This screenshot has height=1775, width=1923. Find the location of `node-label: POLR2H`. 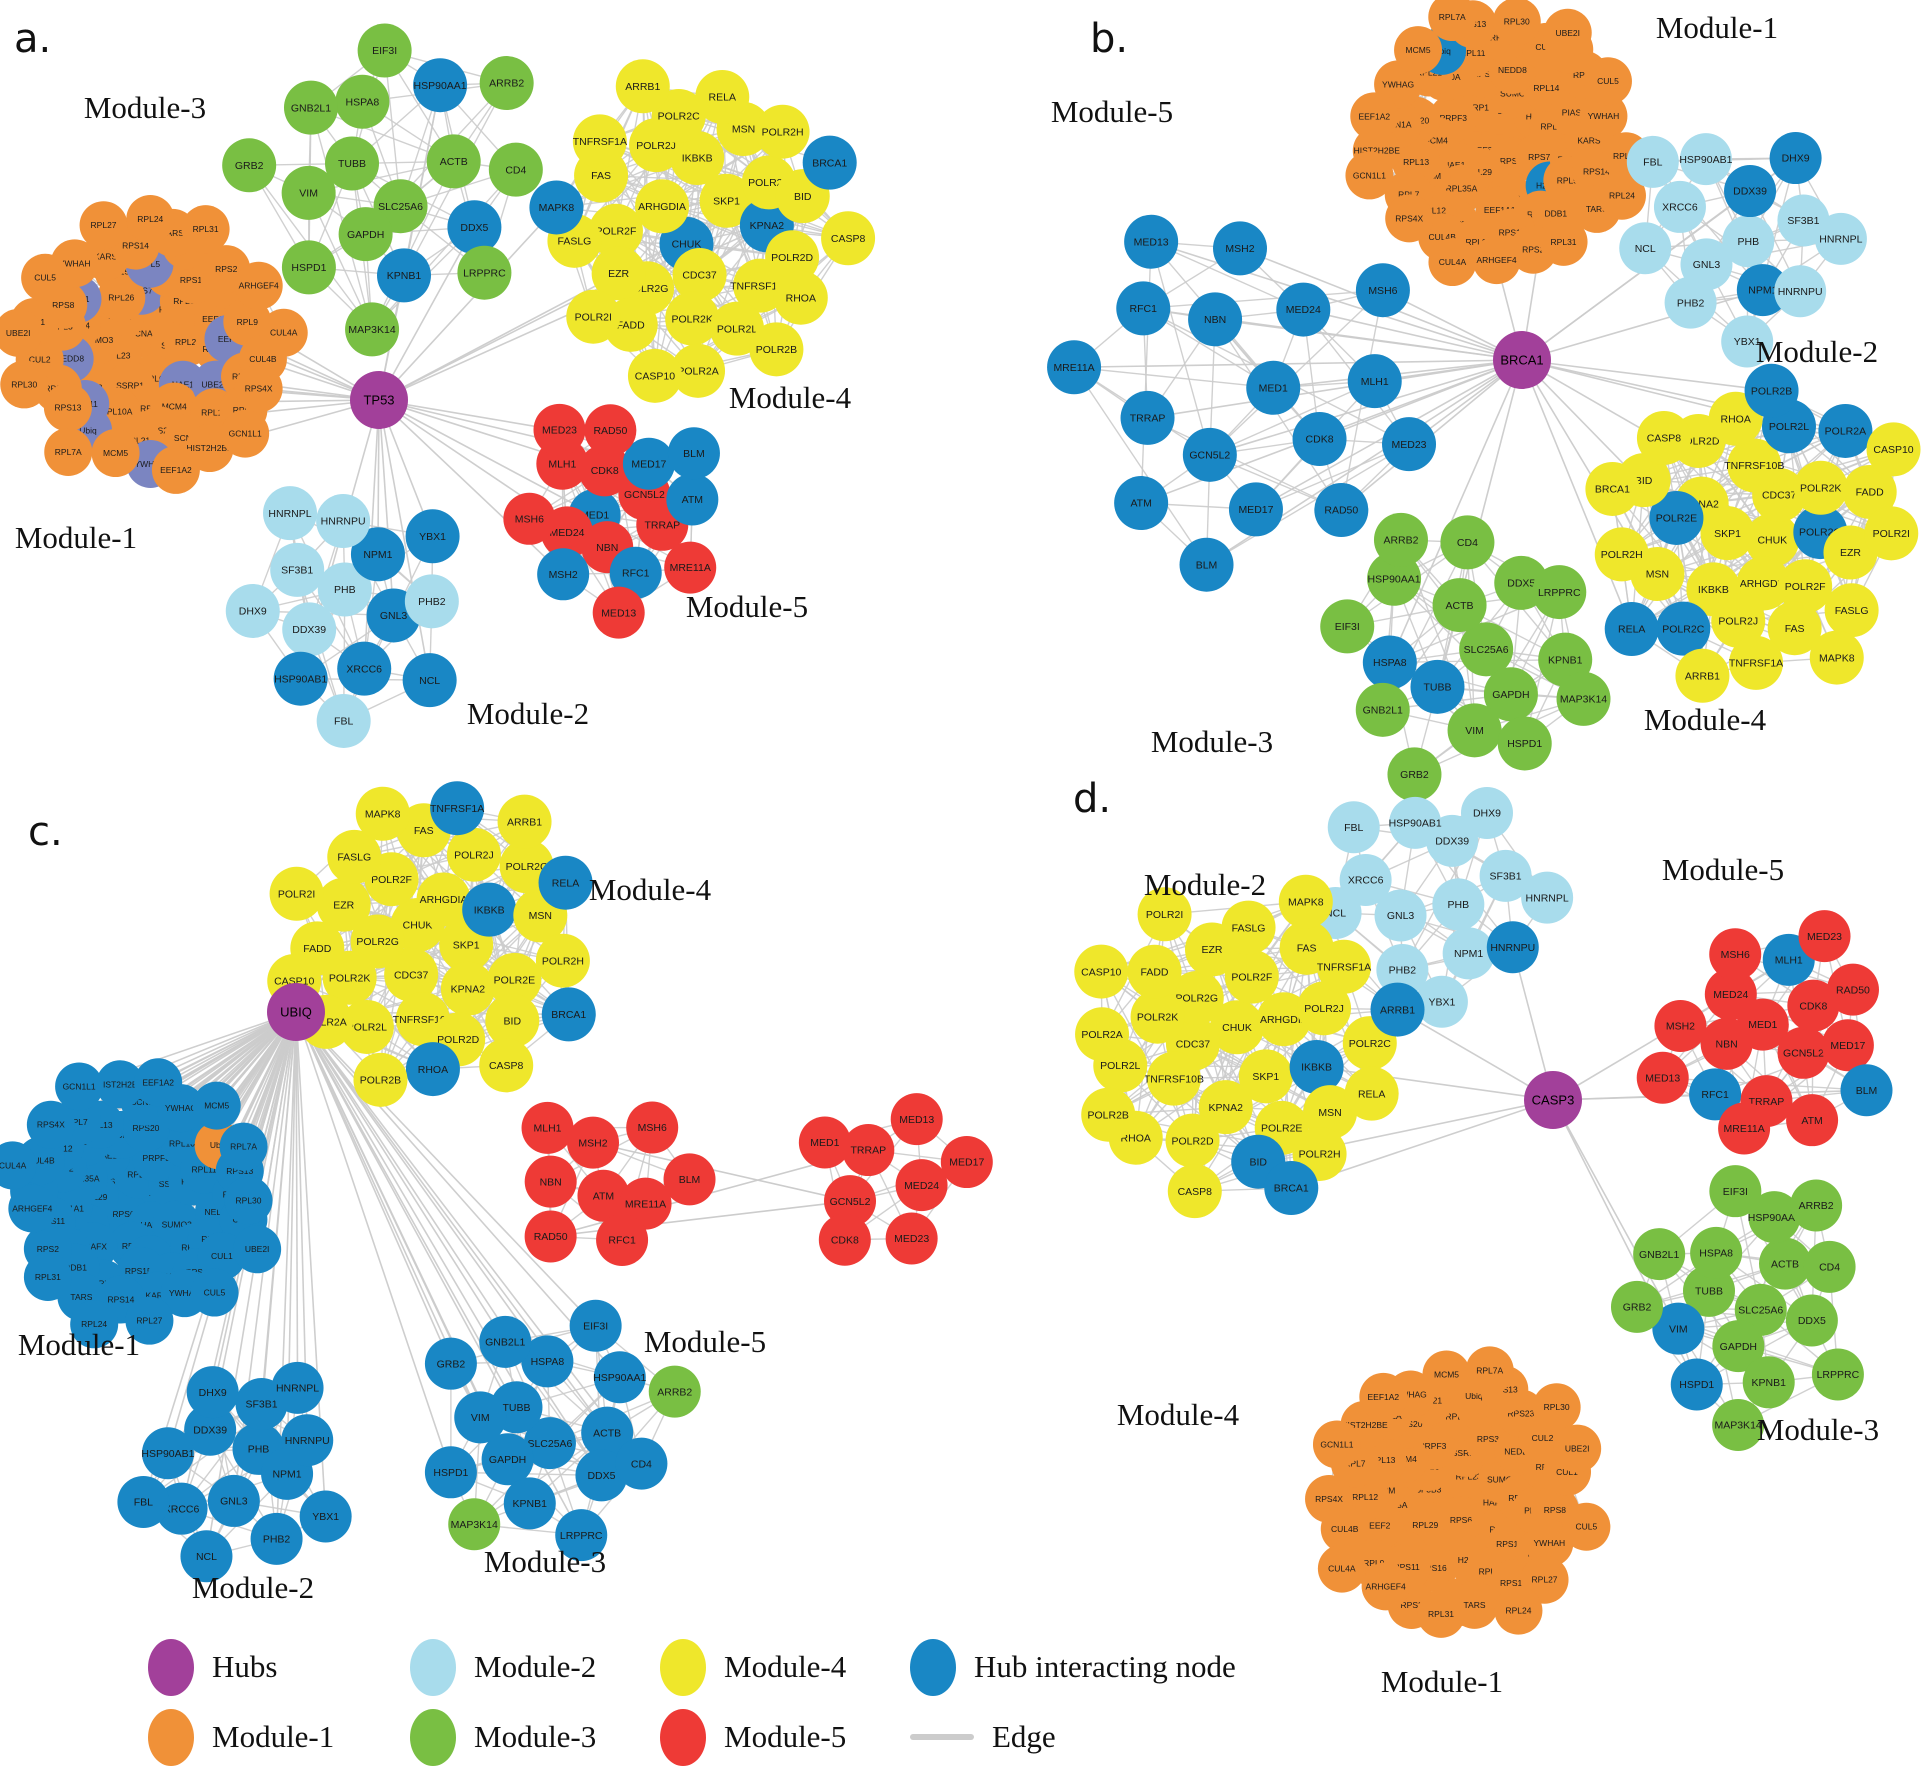

node-label: POLR2H is located at coordinates (1320, 1155).